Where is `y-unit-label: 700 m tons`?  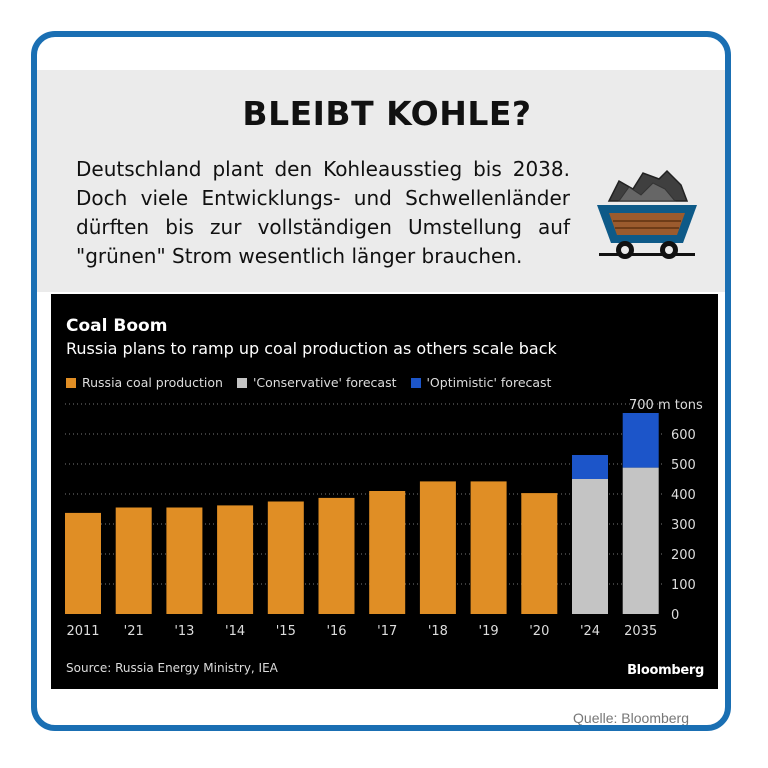 y-unit-label: 700 m tons is located at coordinates (666, 405).